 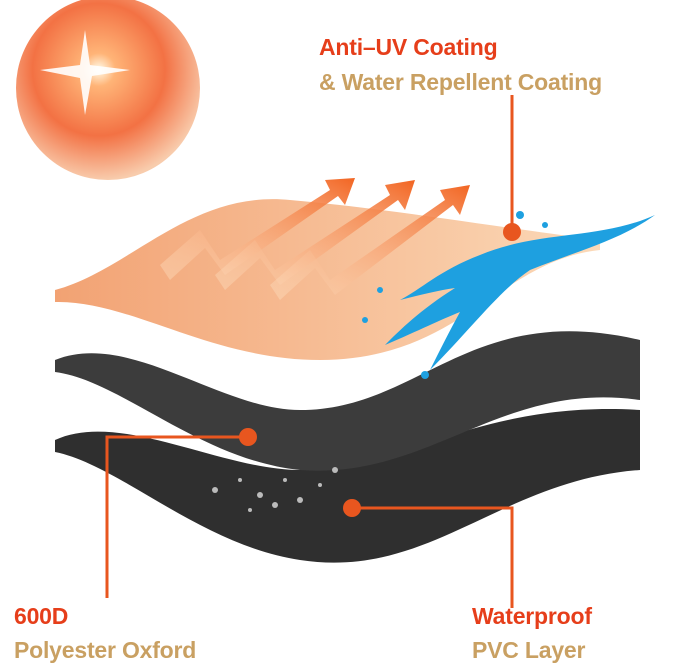 What do you see at coordinates (408, 47) in the screenshot?
I see `coating-title: Anti–UV Coating` at bounding box center [408, 47].